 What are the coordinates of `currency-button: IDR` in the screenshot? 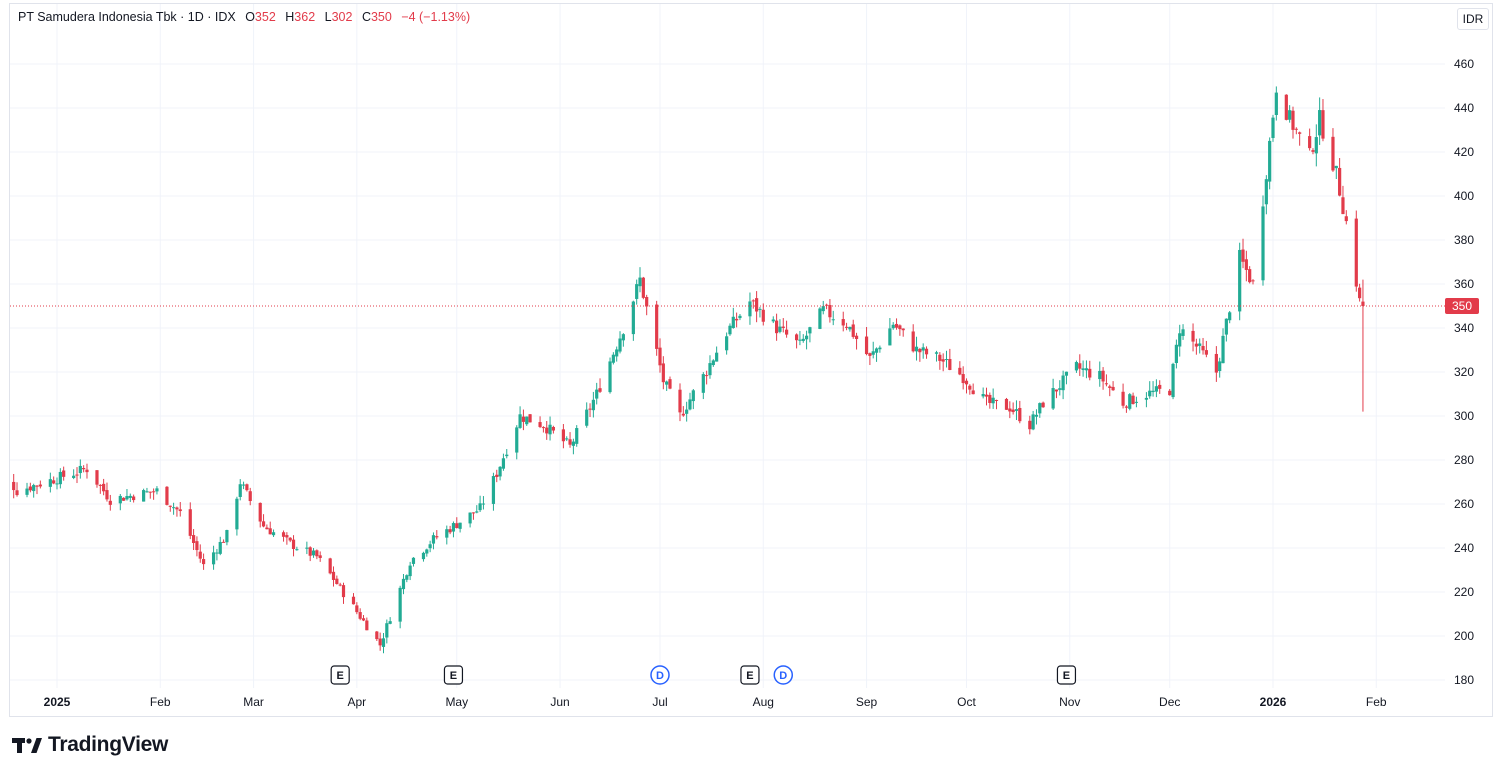 It's located at (1473, 19).